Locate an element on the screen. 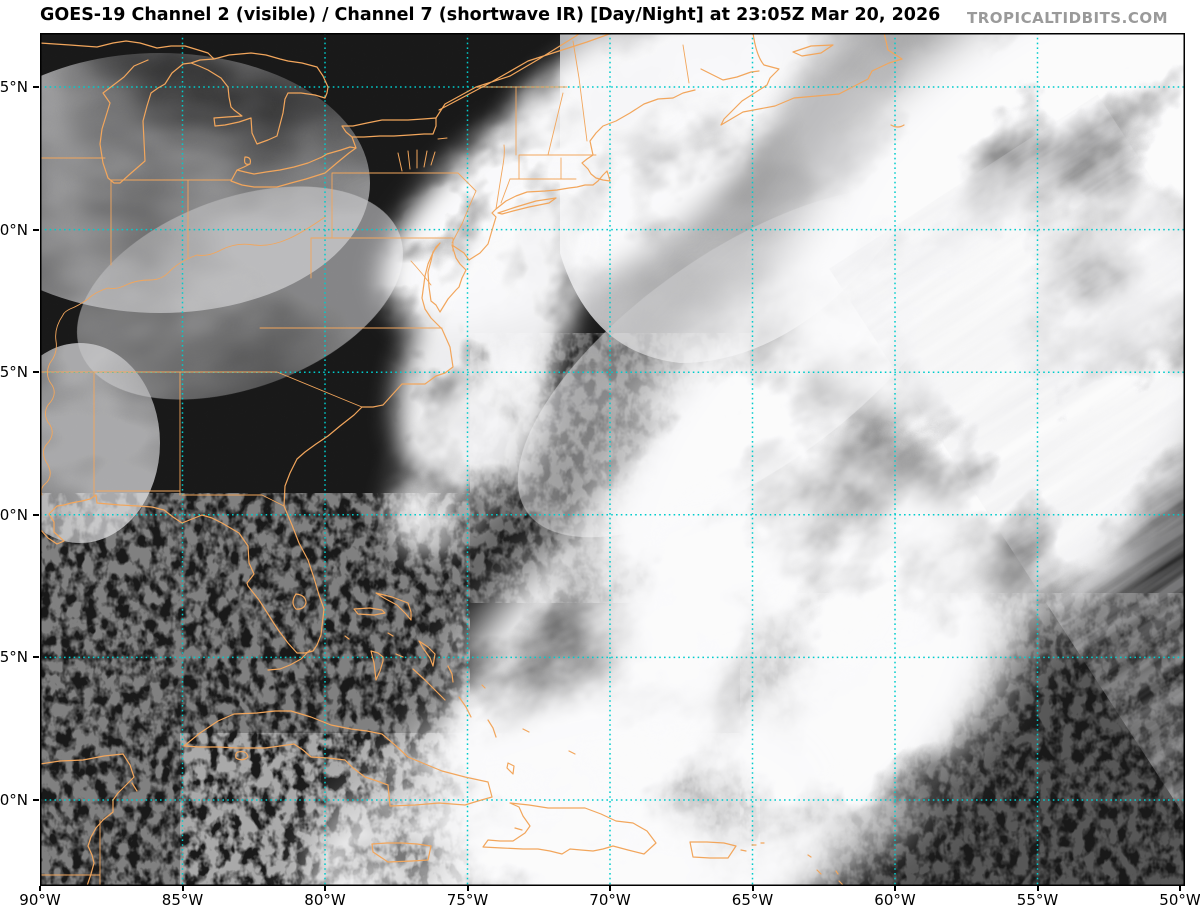  longitude-tick-label: 75°W is located at coordinates (467, 899).